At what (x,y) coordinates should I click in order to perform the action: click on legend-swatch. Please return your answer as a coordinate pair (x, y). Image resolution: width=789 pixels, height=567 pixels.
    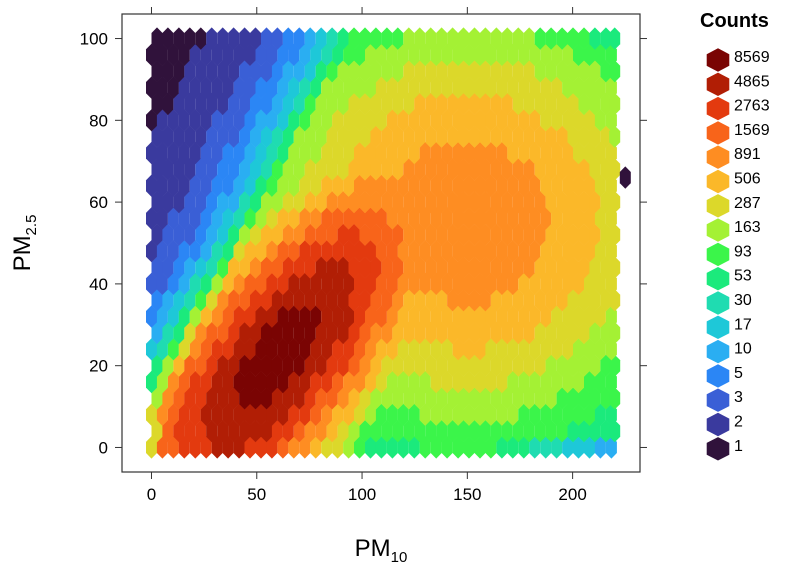
    Looking at the image, I should click on (718, 60).